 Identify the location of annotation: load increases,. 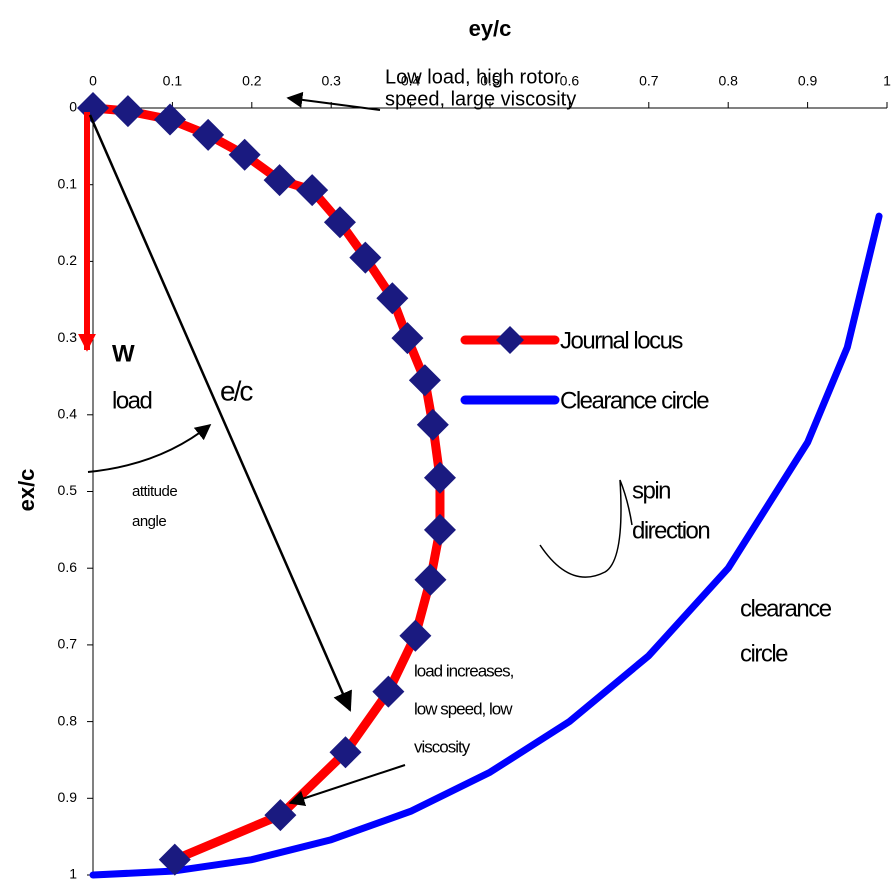
(464, 670).